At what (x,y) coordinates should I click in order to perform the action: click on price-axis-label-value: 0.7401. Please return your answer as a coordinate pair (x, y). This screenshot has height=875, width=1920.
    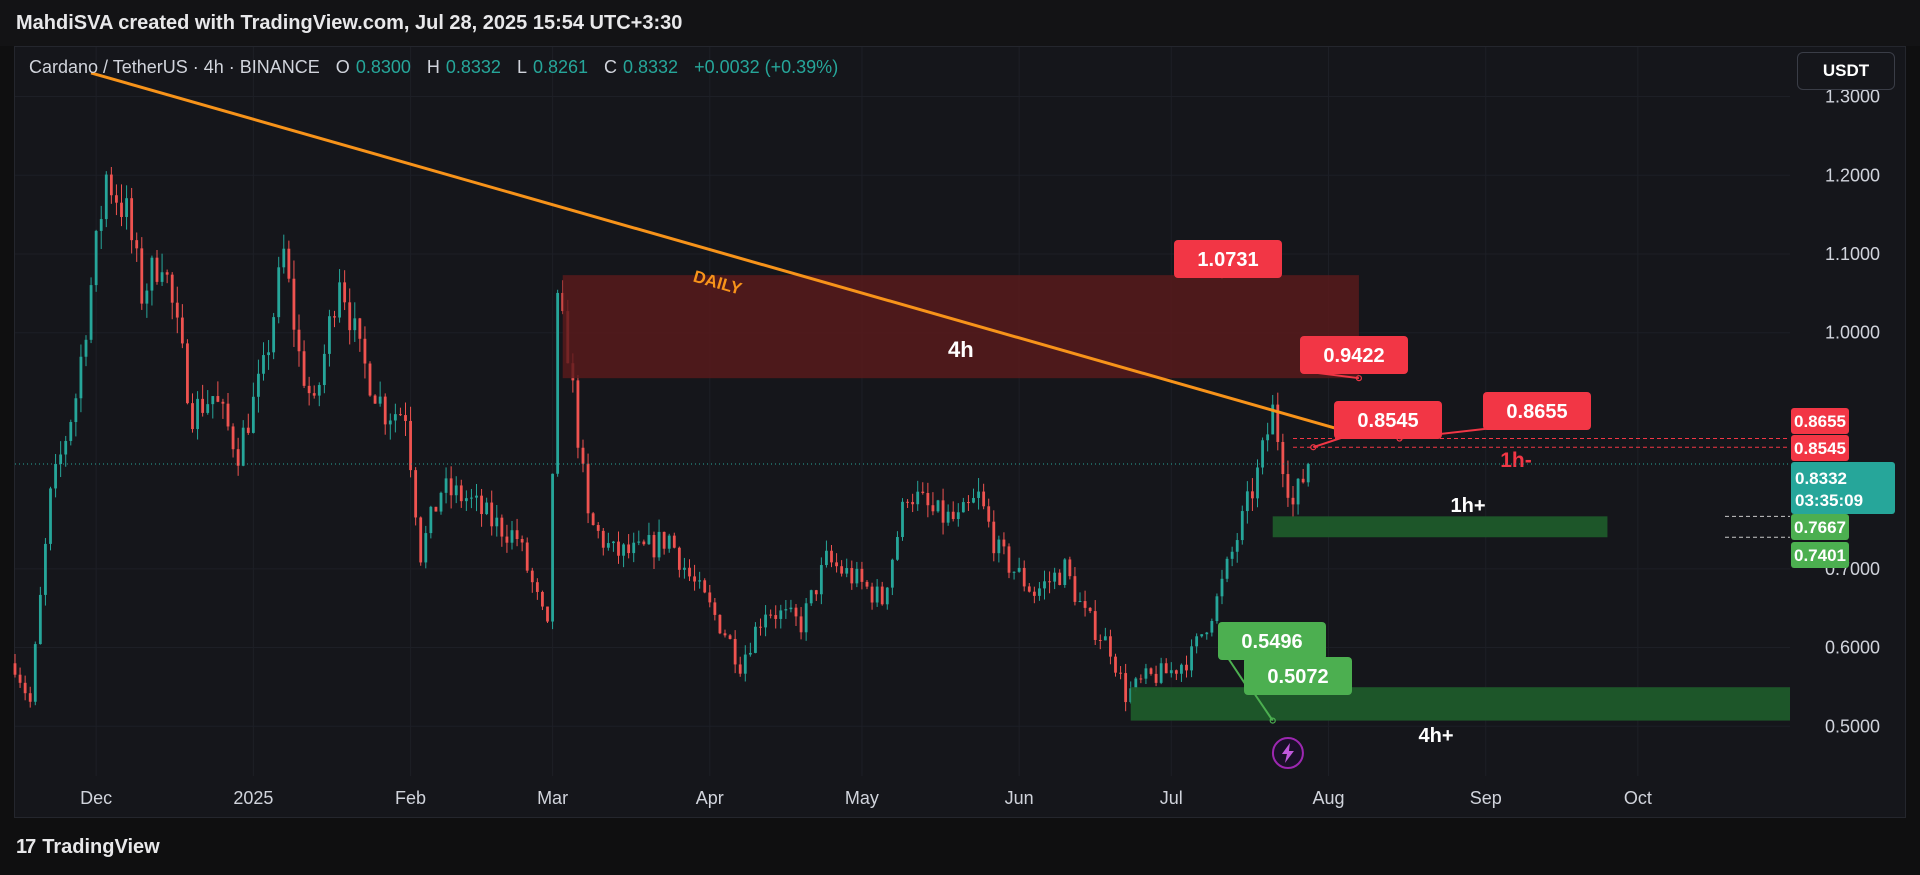
    Looking at the image, I should click on (1820, 555).